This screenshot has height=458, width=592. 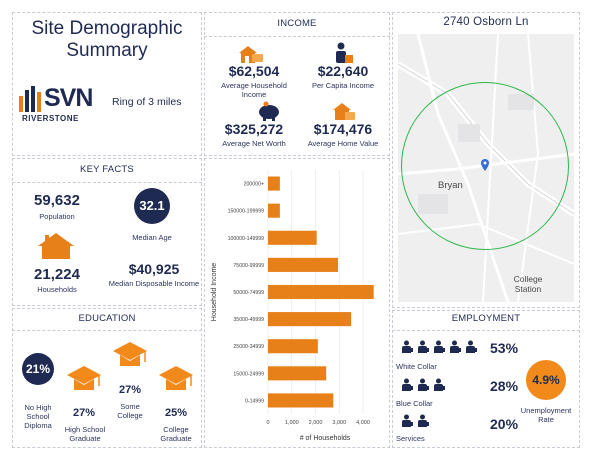 What do you see at coordinates (344, 111) in the screenshot?
I see `home-value-icon` at bounding box center [344, 111].